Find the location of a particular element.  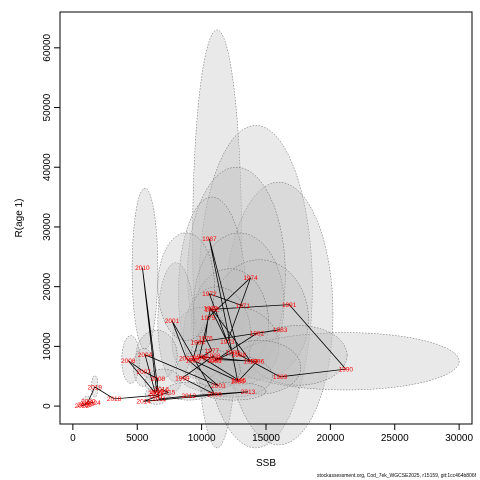

year-label-2022: 2022 is located at coordinates (82, 406).